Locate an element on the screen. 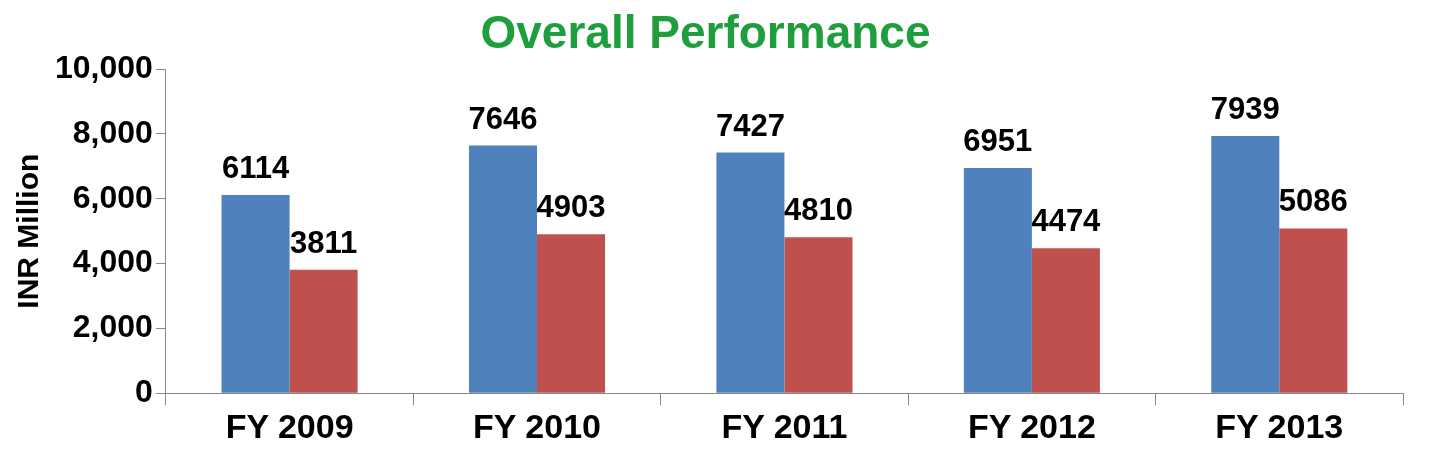 This screenshot has height=460, width=1431. data-label: 6114 is located at coordinates (255, 168).